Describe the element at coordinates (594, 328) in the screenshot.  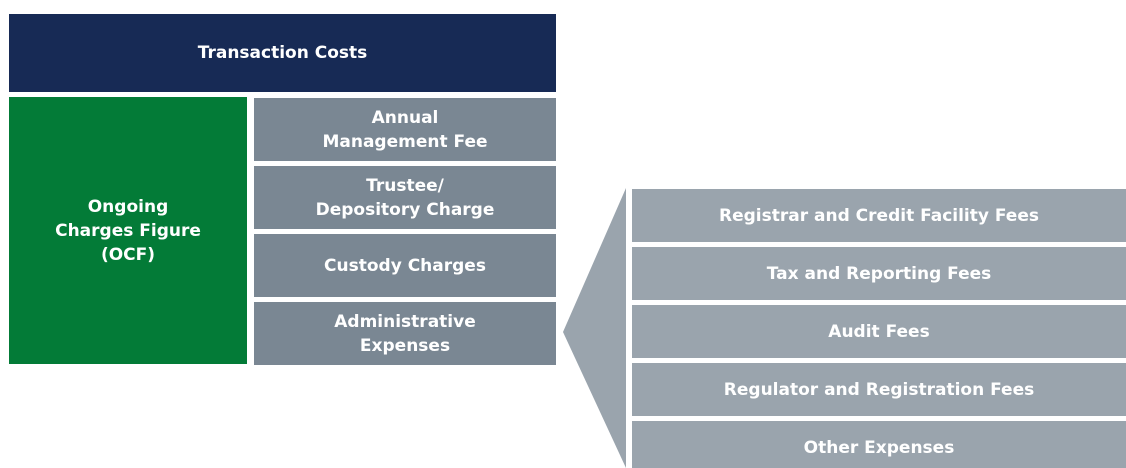
I see `callout-wedge` at that location.